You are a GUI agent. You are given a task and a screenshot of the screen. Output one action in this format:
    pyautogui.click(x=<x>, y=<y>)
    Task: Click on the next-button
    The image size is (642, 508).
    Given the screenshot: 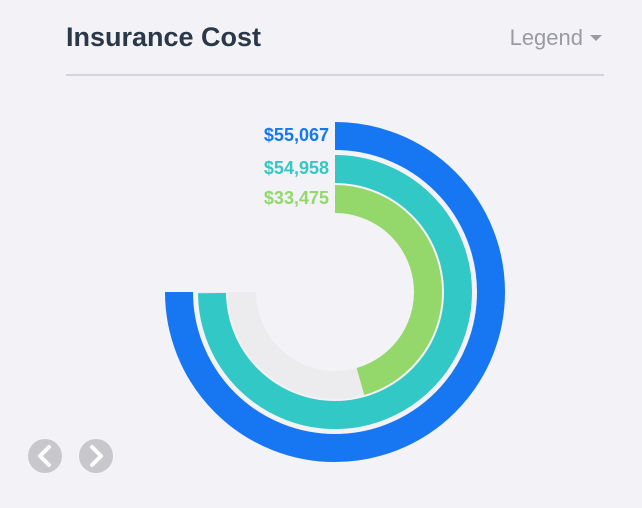 What is the action you would take?
    pyautogui.click(x=96, y=456)
    